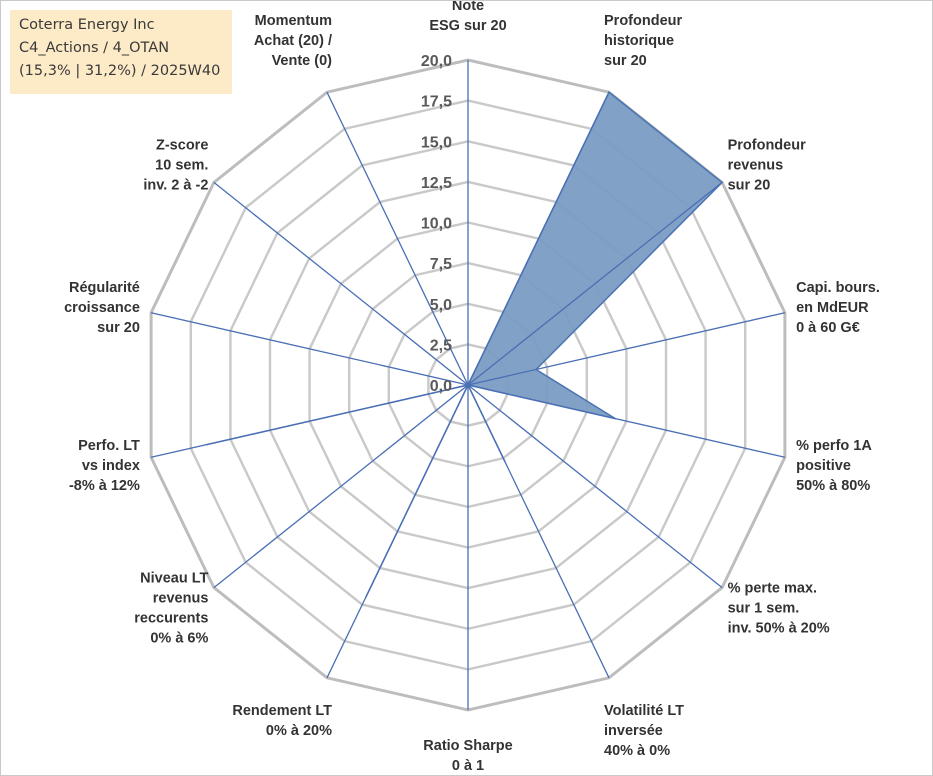 The width and height of the screenshot is (933, 776). What do you see at coordinates (302, 61) in the screenshot?
I see `axis-label-13-line-2: Vente (0)` at bounding box center [302, 61].